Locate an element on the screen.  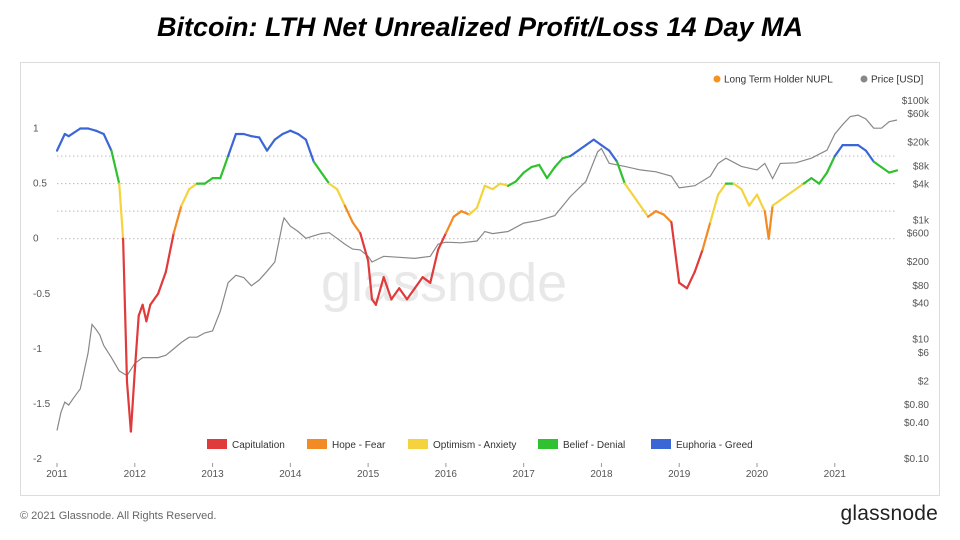
right-tick-label: $10 is located at coordinates (920, 340).